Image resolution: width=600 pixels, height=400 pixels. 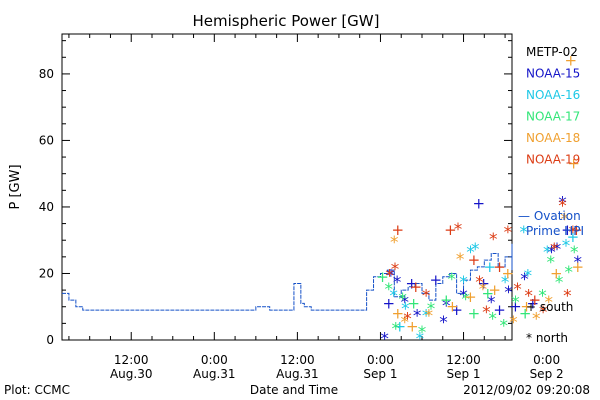 I want to click on legend-south: + south, so click(x=549, y=307).